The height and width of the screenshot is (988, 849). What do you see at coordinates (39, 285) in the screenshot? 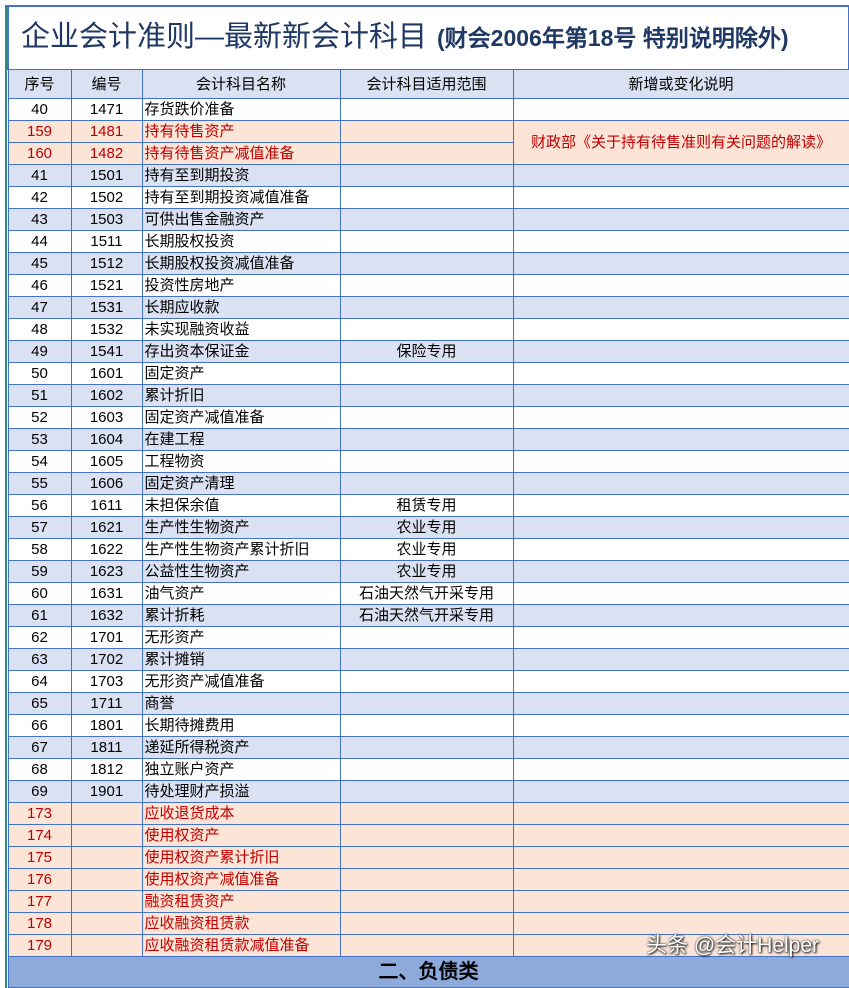
I see `seq-cell: 46` at bounding box center [39, 285].